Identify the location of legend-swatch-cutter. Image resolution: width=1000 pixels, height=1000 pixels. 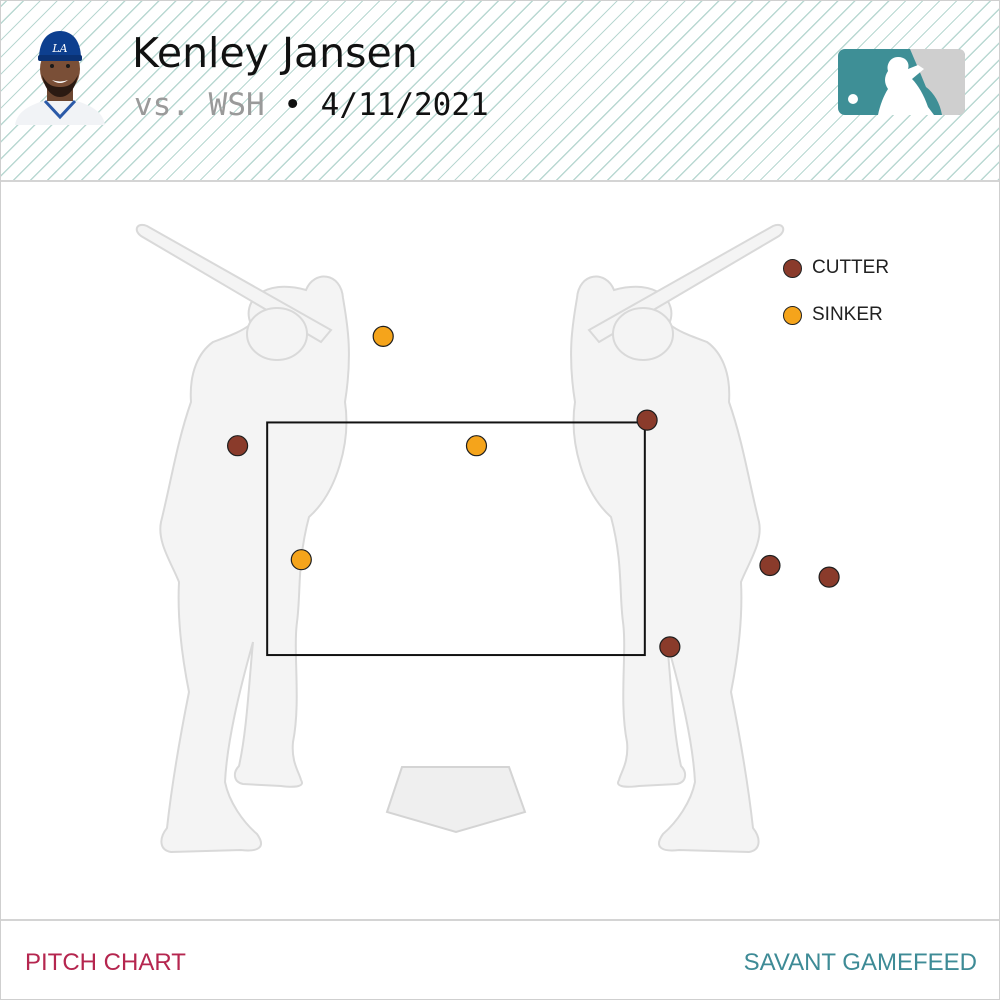
(792, 268).